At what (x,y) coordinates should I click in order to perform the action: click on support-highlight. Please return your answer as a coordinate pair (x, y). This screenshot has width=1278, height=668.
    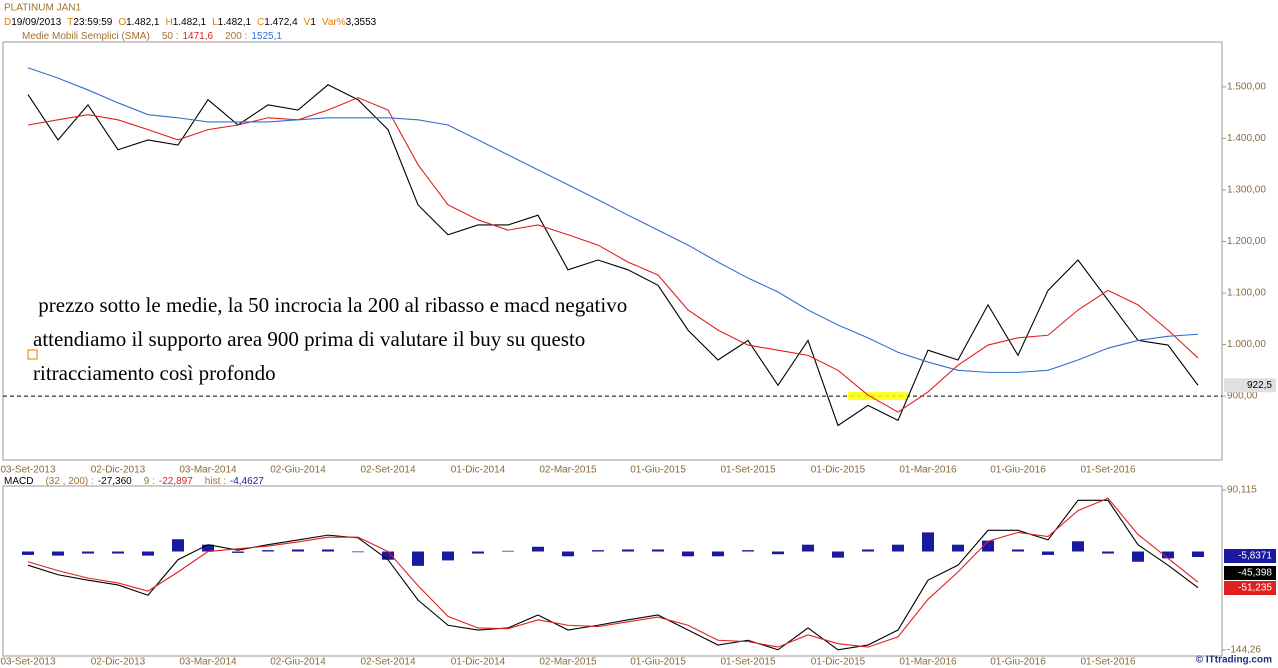
    Looking at the image, I should click on (878, 396).